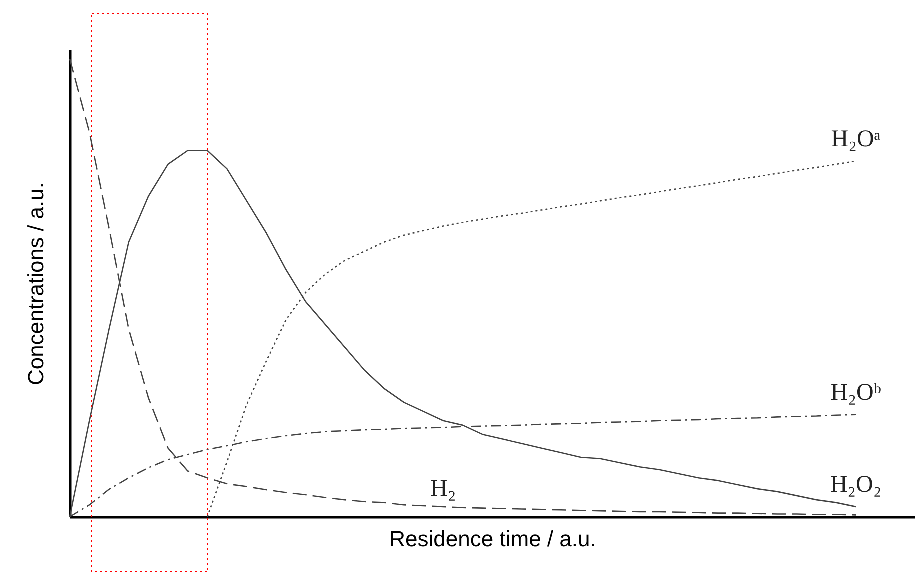 This screenshot has height=572, width=923. Describe the element at coordinates (856, 139) in the screenshot. I see `series-label: H₂Oᵃ` at that location.